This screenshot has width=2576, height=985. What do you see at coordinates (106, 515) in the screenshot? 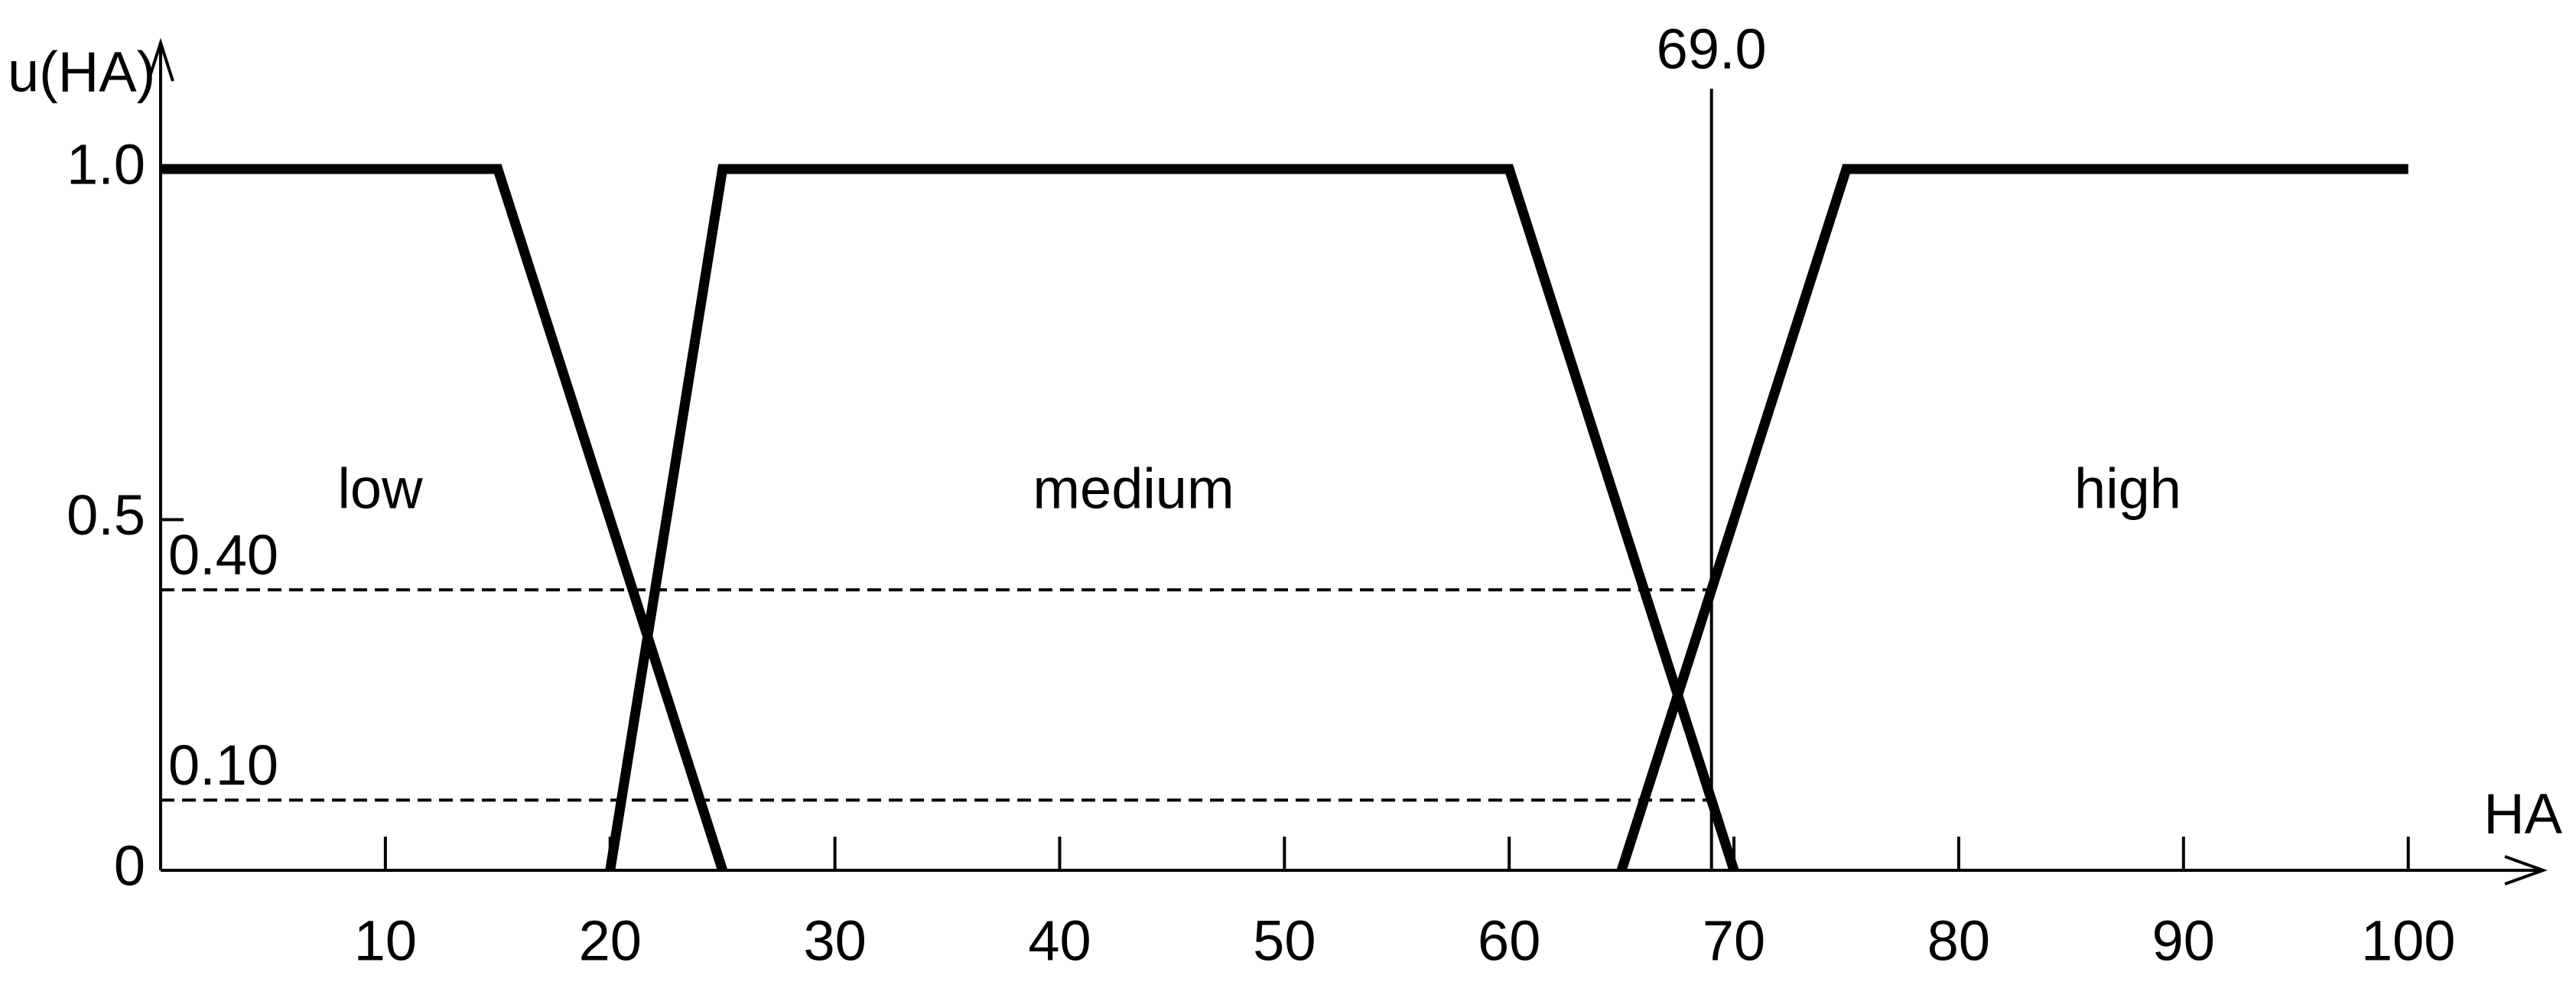
I see `y-tick-label: 0.5` at bounding box center [106, 515].